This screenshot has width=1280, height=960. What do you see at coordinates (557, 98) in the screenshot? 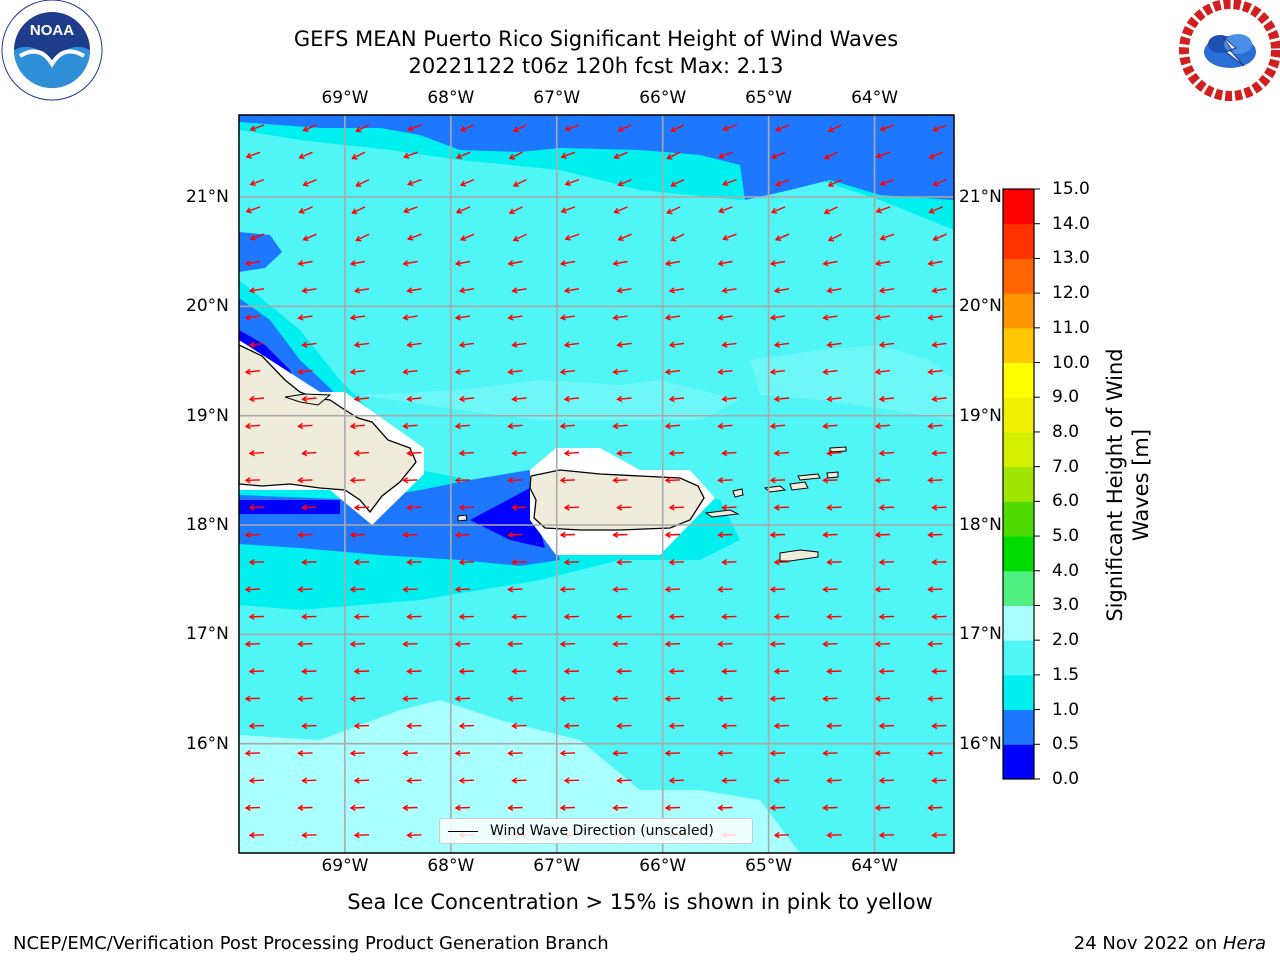
I see `longitude-label: 67°W` at bounding box center [557, 98].